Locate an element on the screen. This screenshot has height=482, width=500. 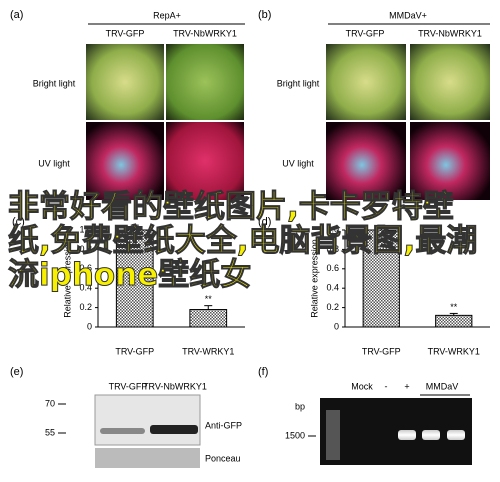
panel-label: (a) is located at coordinates (16, 15).